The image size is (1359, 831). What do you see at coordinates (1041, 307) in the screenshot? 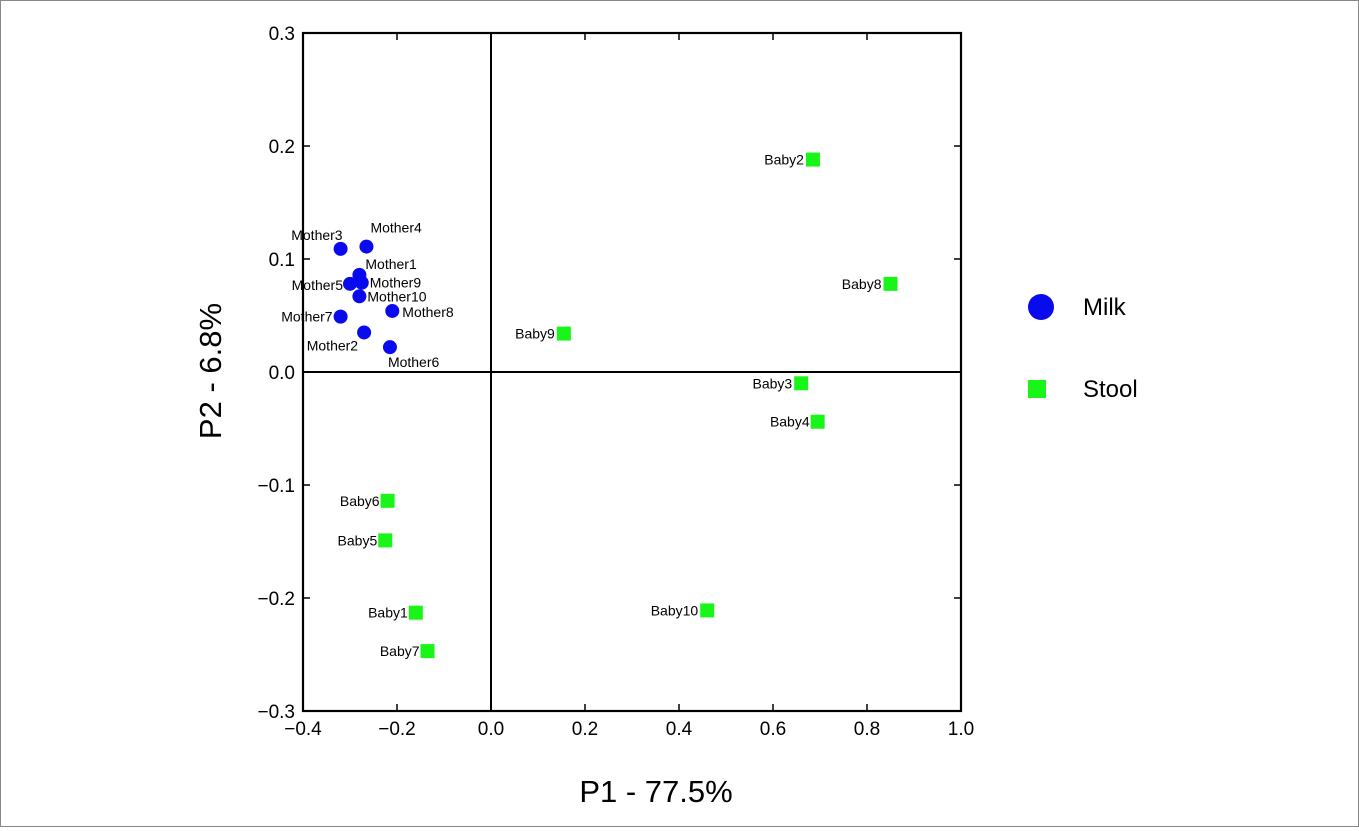
I see `legend-marker-milk` at bounding box center [1041, 307].